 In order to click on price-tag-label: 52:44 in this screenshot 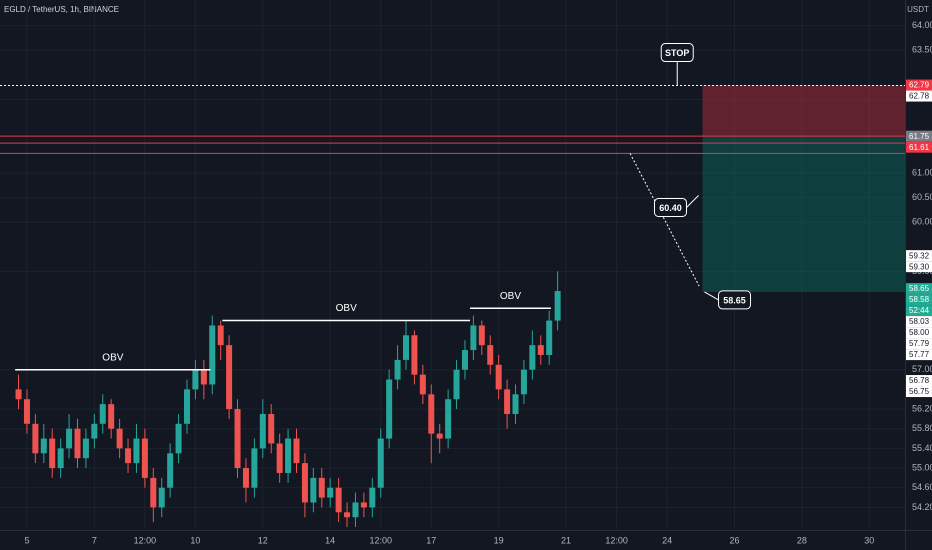, I will do `click(919, 310)`.